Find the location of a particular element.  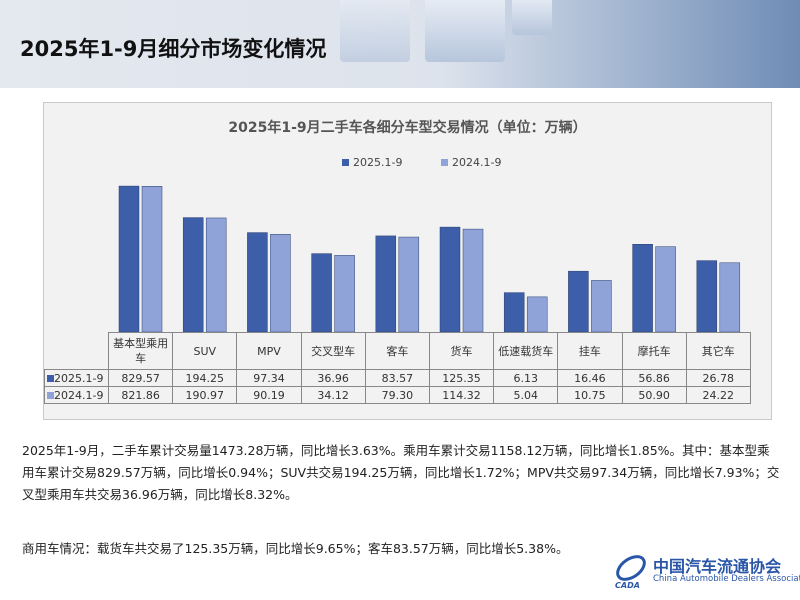

row-label-2025: 2025.1-9 is located at coordinates (76, 378).